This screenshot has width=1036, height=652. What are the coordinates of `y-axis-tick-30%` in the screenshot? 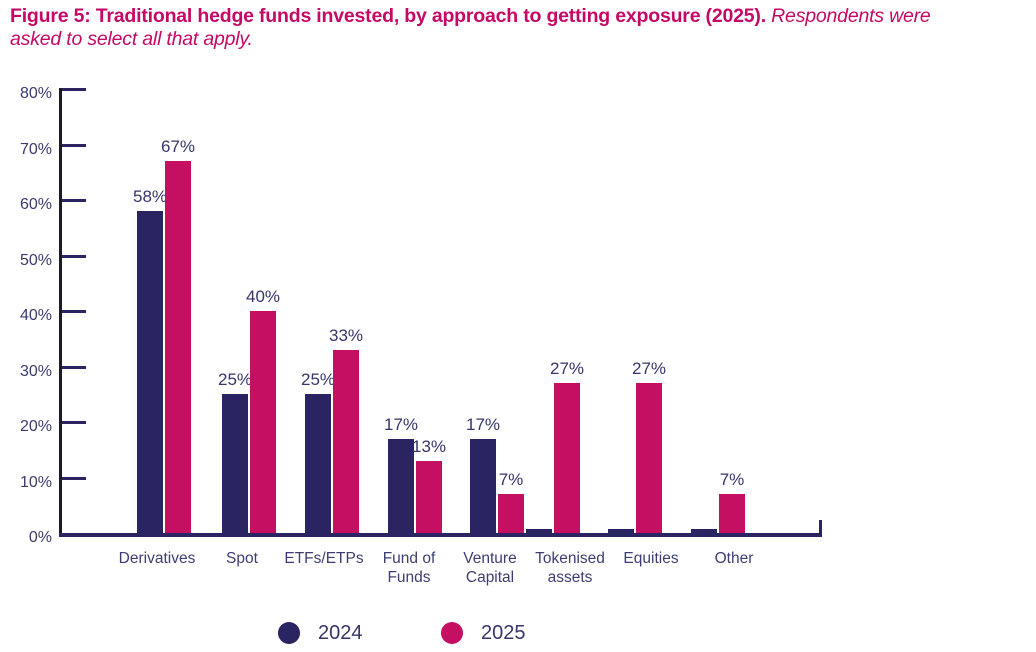 It's located at (74, 367).